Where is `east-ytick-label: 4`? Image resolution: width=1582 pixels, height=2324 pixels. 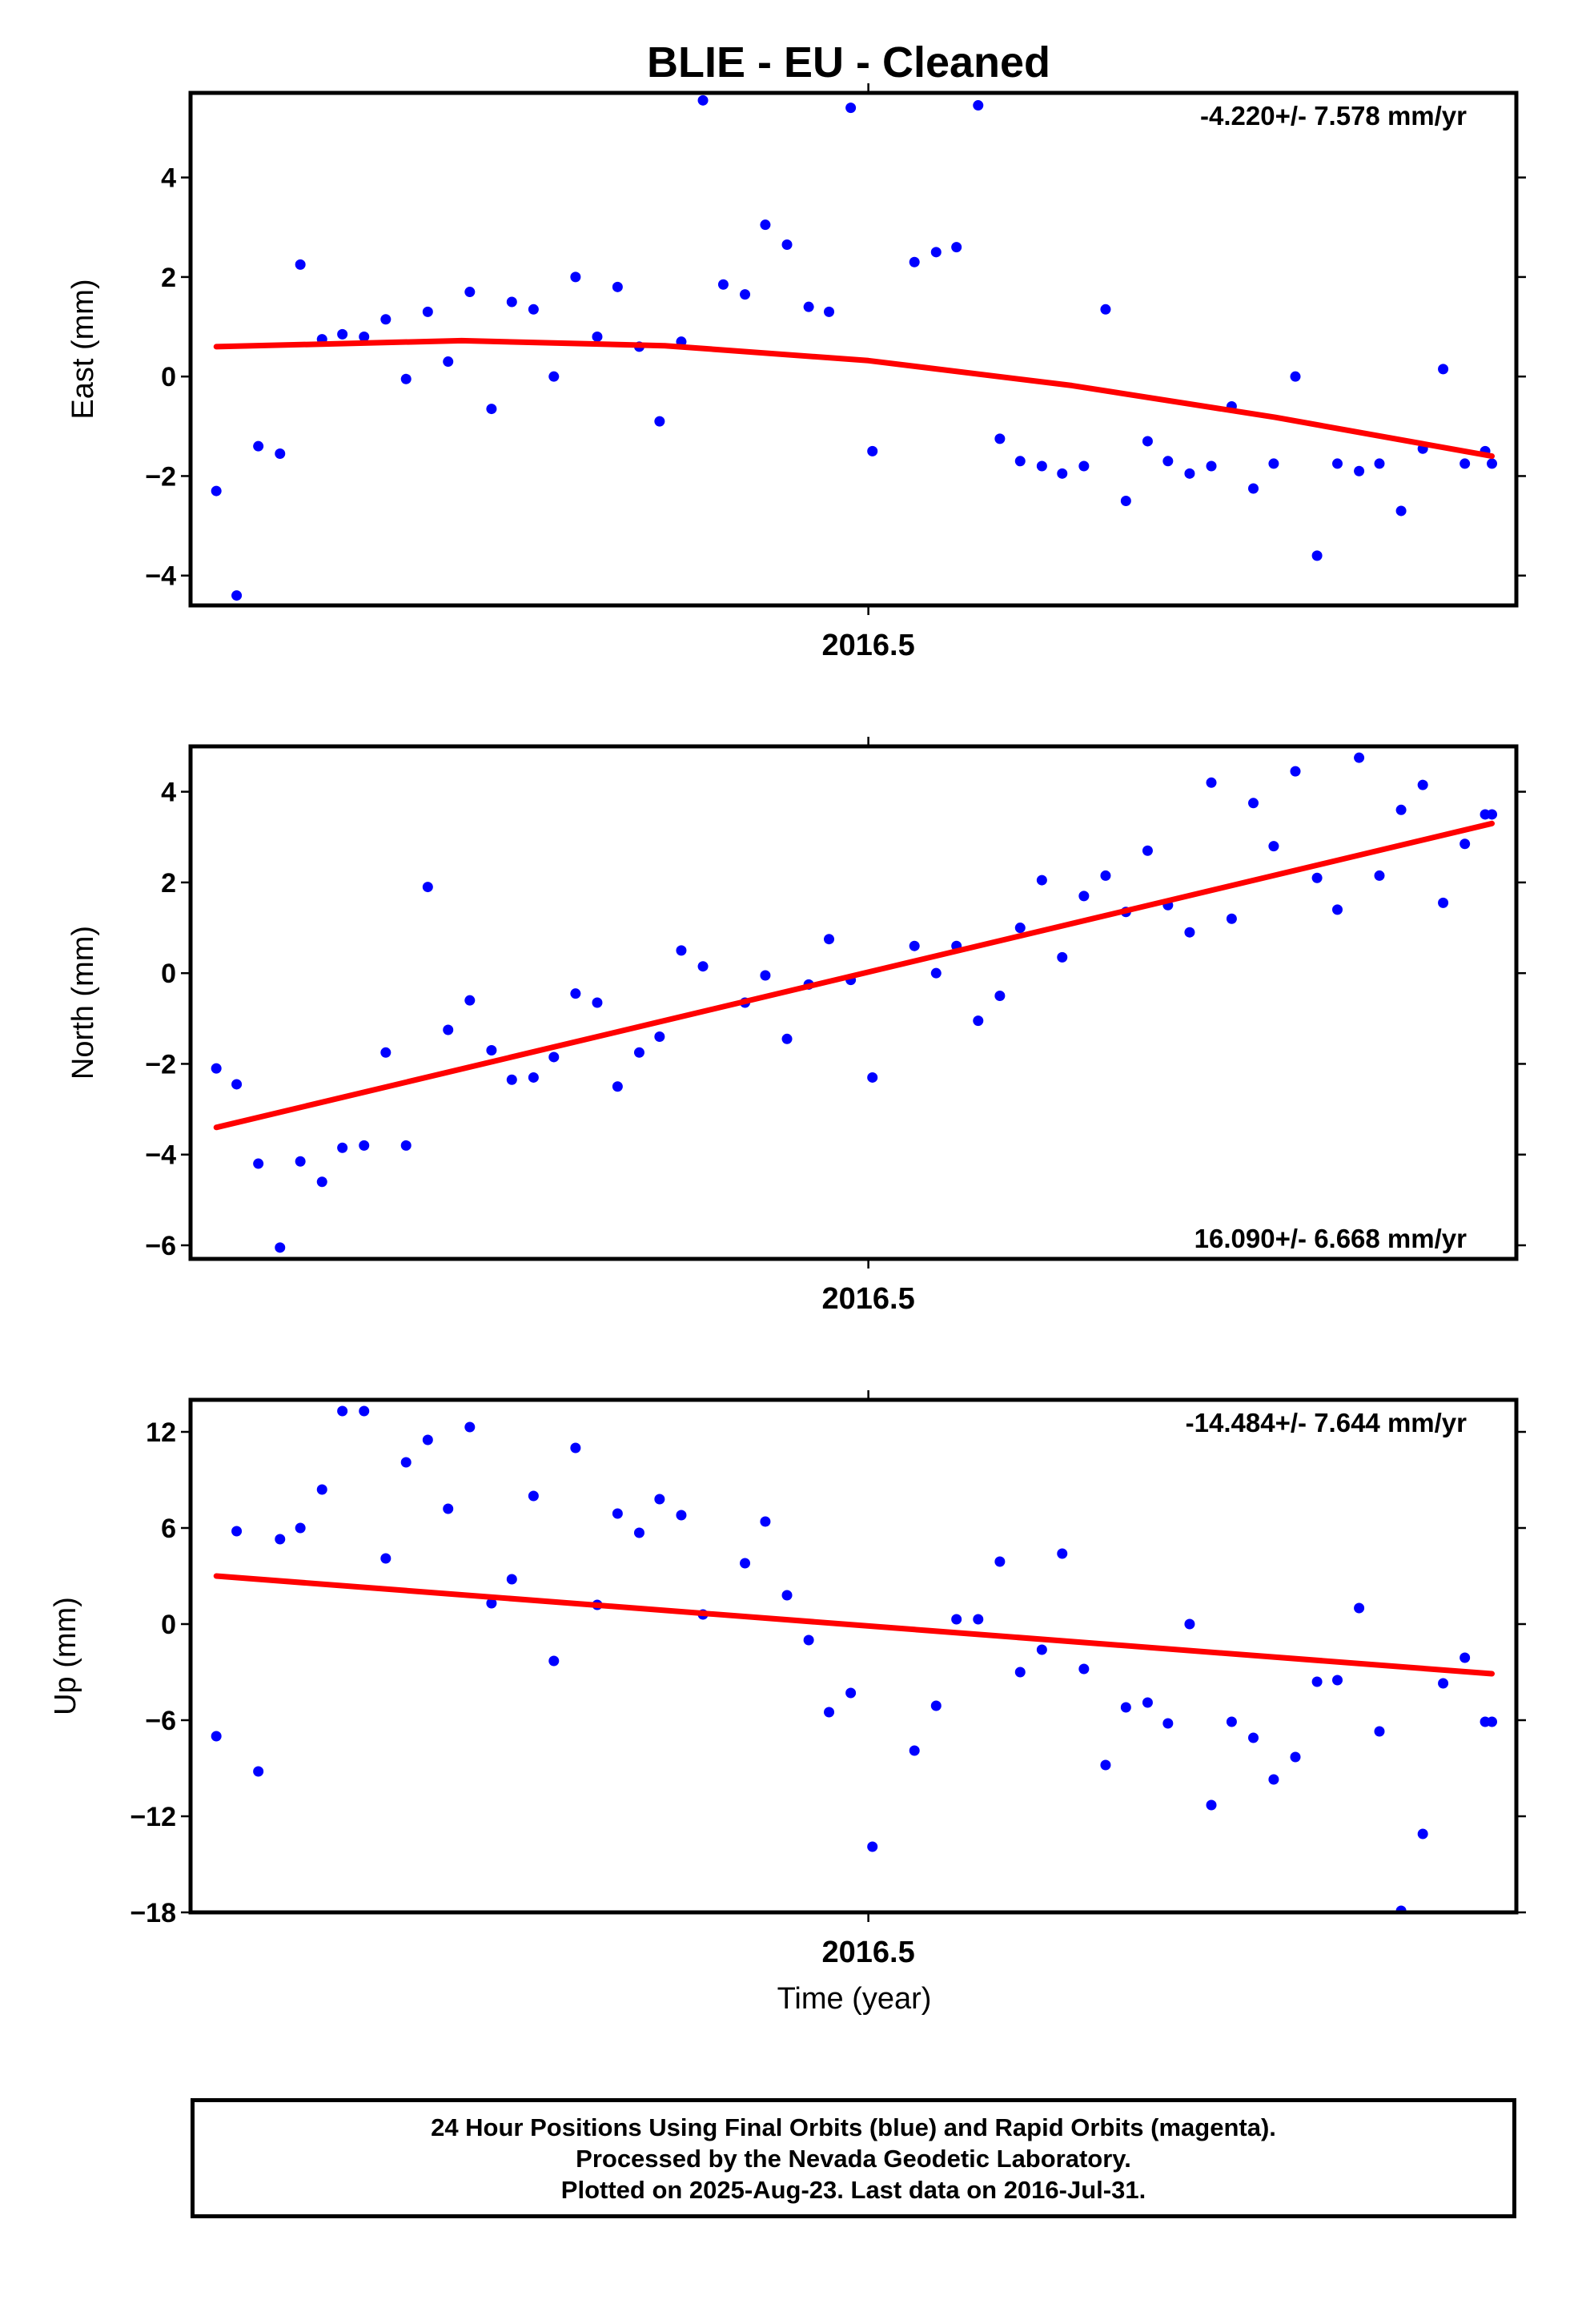
east-ytick-label: 4 is located at coordinates (168, 178).